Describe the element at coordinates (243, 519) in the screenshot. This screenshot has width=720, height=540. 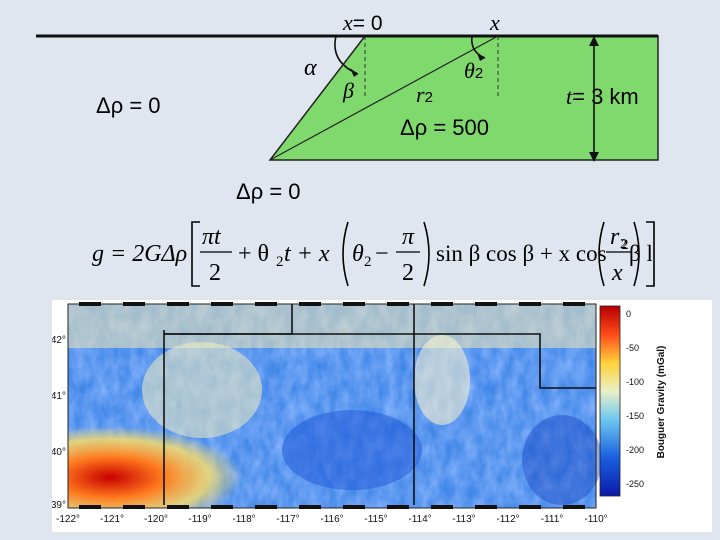
I see `x-tick-label: -118°` at that location.